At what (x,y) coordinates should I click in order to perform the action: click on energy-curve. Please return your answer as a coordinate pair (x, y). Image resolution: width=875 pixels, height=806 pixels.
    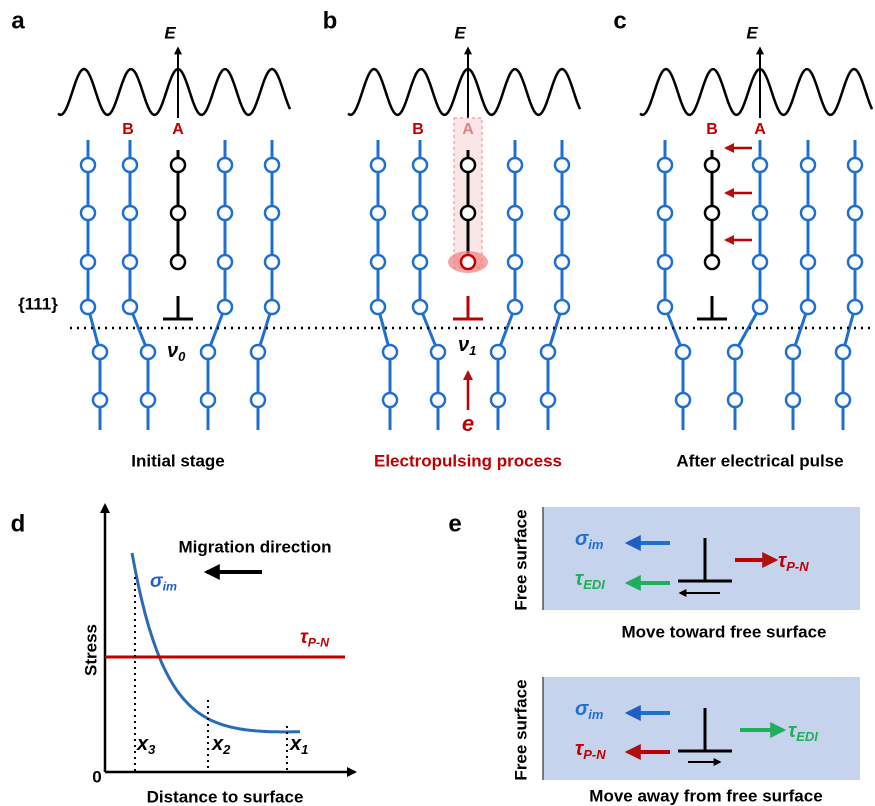
    Looking at the image, I should click on (174, 92).